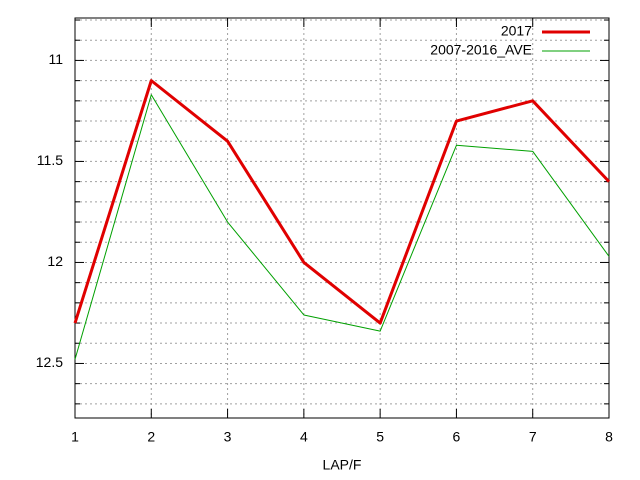 The height and width of the screenshot is (480, 640). What do you see at coordinates (481, 50) in the screenshot?
I see `legend-label: 2007-2016_AVE` at bounding box center [481, 50].